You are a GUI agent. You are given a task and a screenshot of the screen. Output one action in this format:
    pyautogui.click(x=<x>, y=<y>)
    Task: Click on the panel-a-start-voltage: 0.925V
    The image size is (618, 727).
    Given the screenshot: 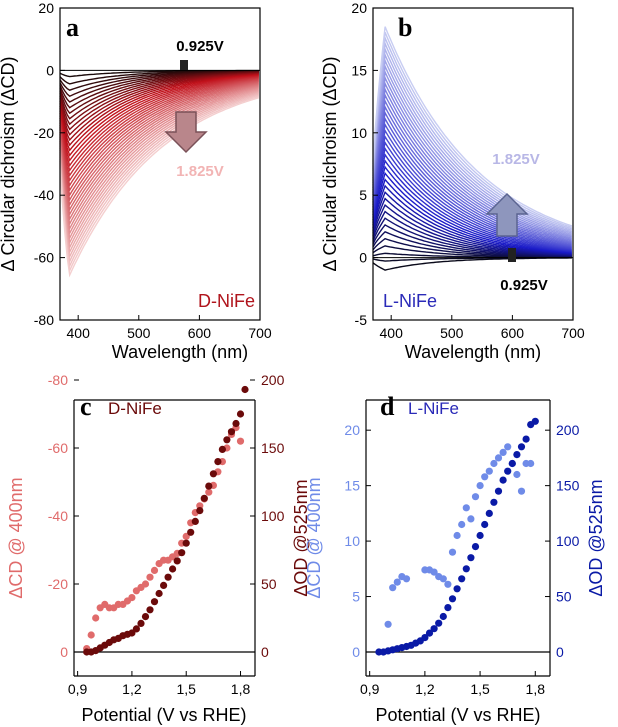 What is the action you would take?
    pyautogui.click(x=200, y=46)
    